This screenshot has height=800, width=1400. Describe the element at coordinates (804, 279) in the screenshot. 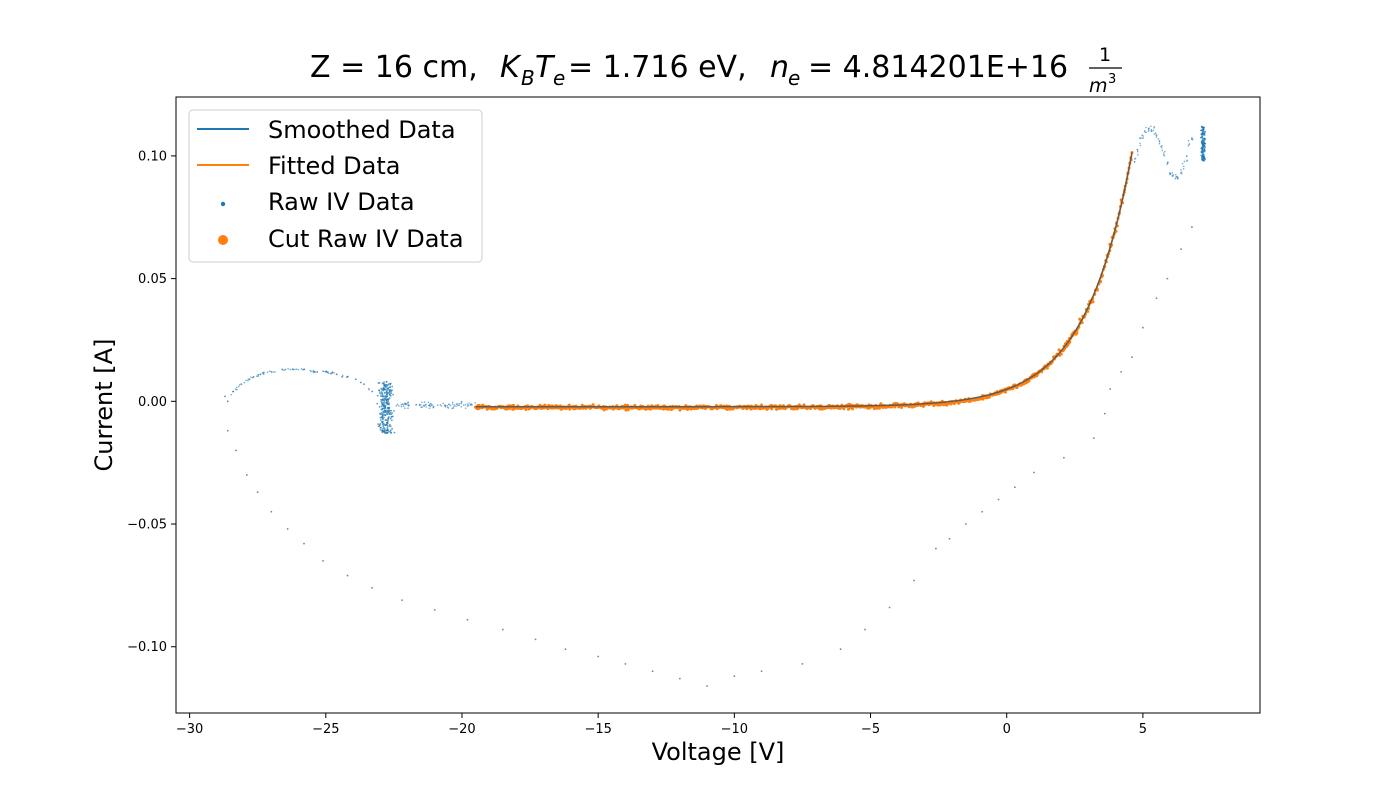

I see `smoothed-line` at that location.